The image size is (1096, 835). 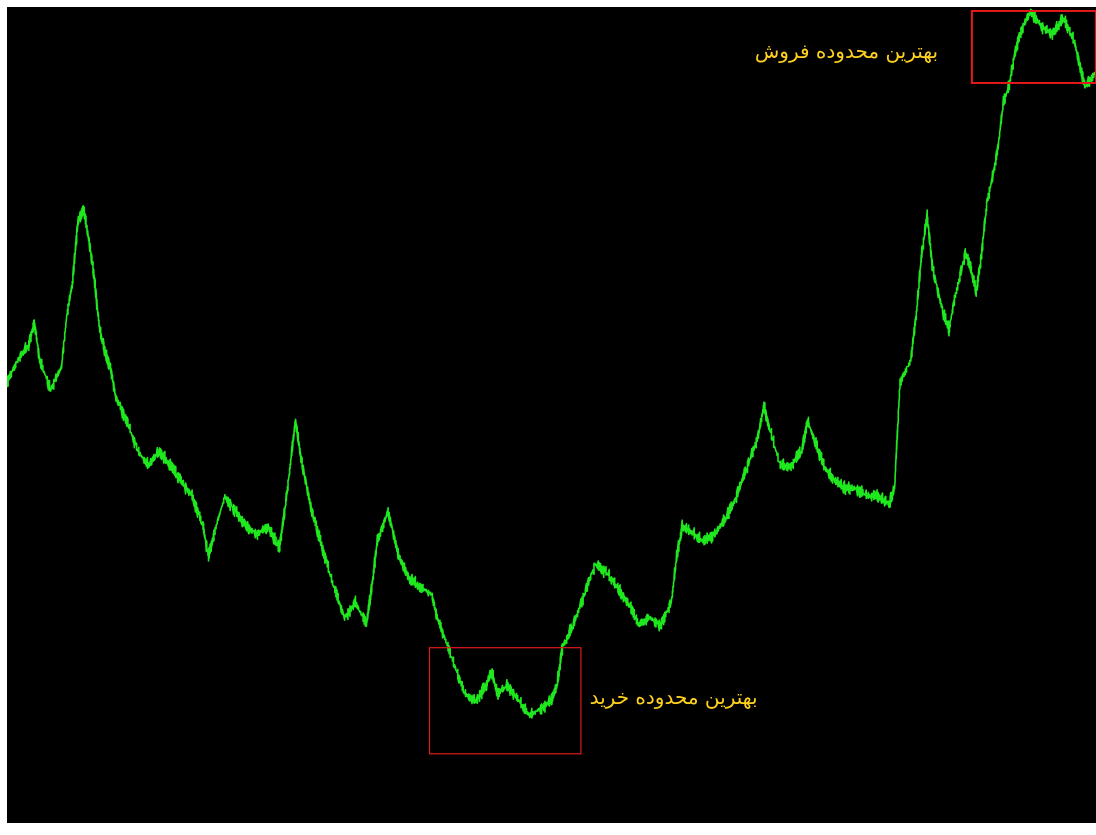 What do you see at coordinates (846, 51) in the screenshot?
I see `sell-zone-label: بهترین محدوده فروش` at bounding box center [846, 51].